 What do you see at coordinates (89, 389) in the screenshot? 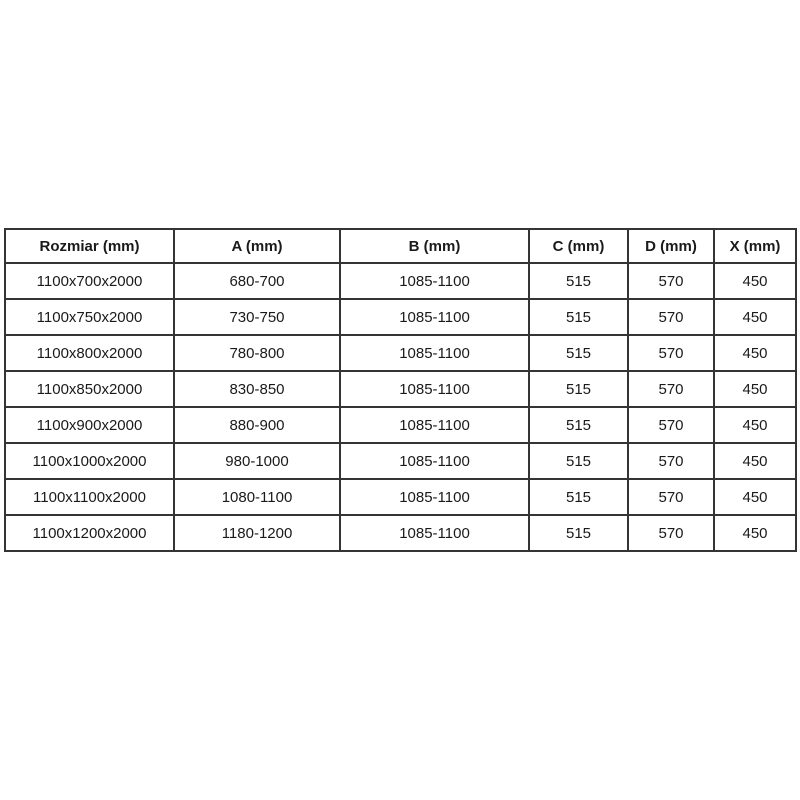
I see `cell-size: 1100x850x2000` at bounding box center [89, 389].